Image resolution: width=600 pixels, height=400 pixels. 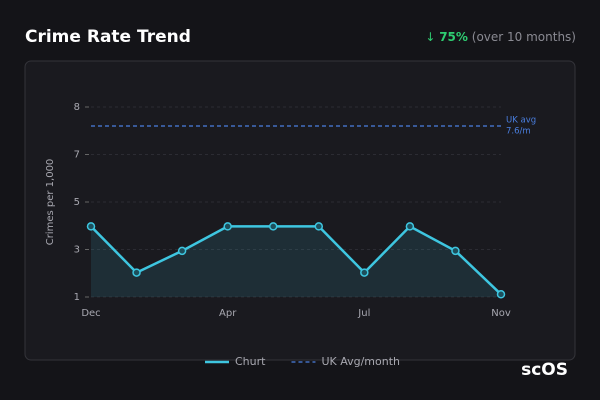 I want to click on trend-summary: ↓ 75% (over 10 months), so click(x=500, y=37).